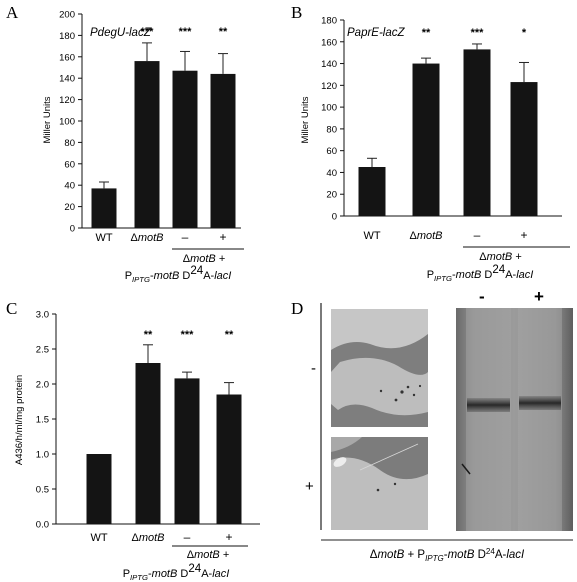 The image size is (577, 582). I want to click on gel-label-minus: -, so click(482, 296).